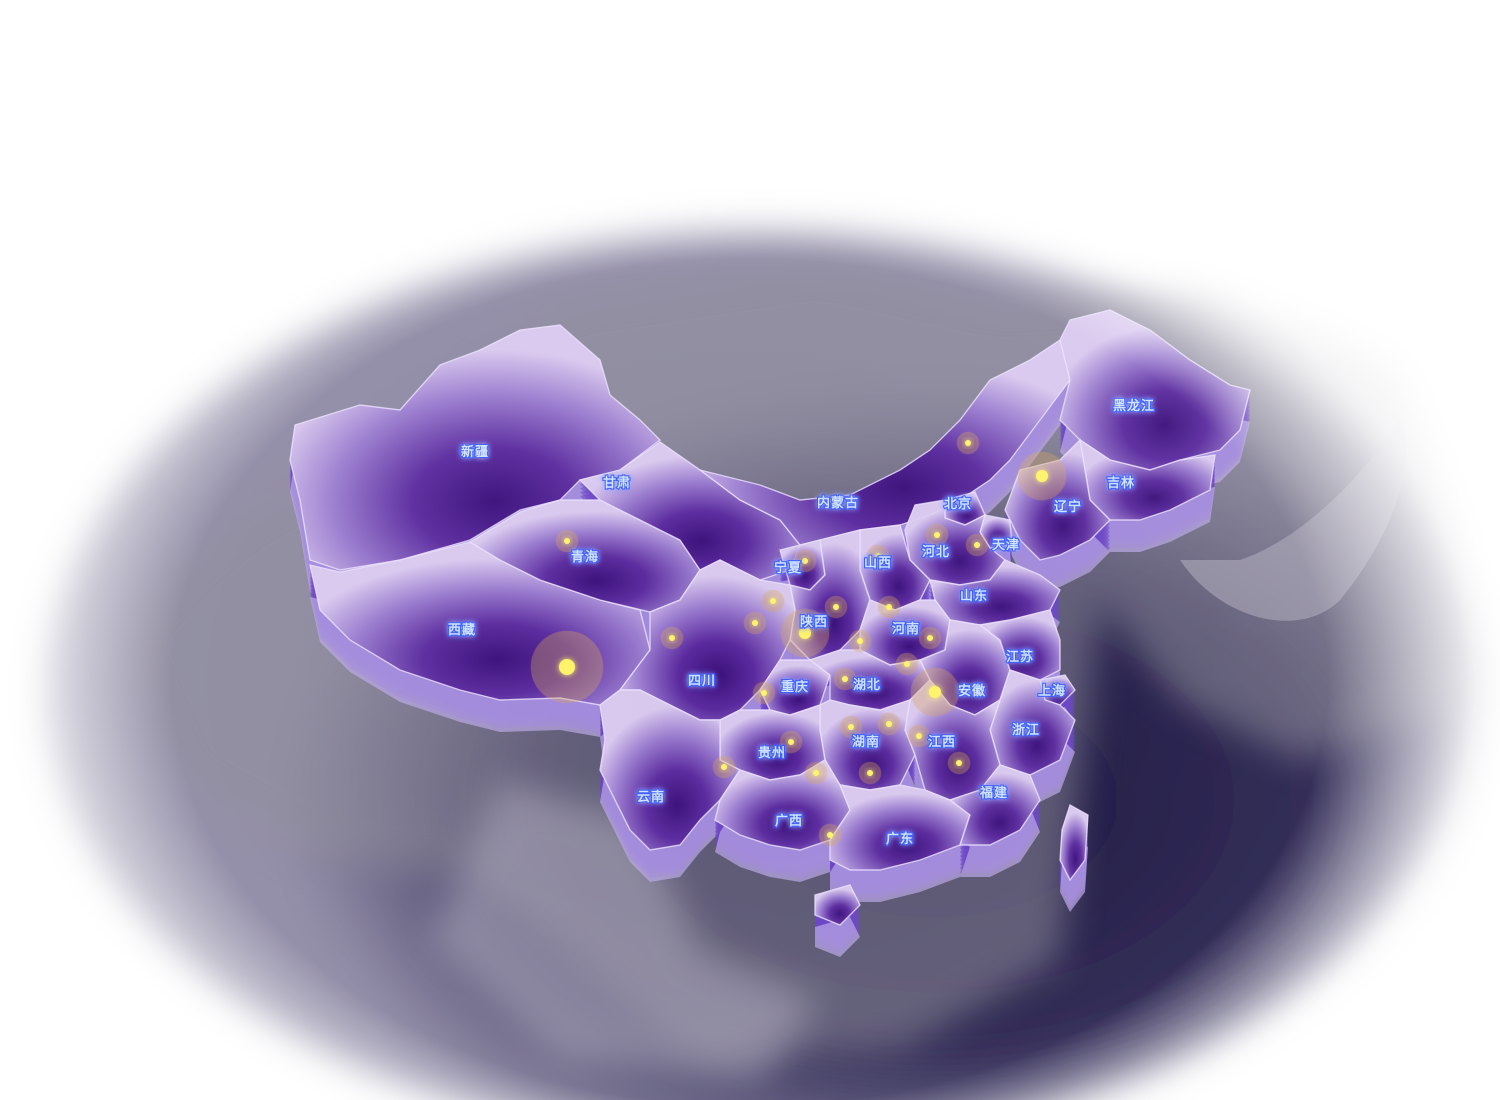 The width and height of the screenshot is (1500, 1100). I want to click on label-shanxi: 山西, so click(878, 563).